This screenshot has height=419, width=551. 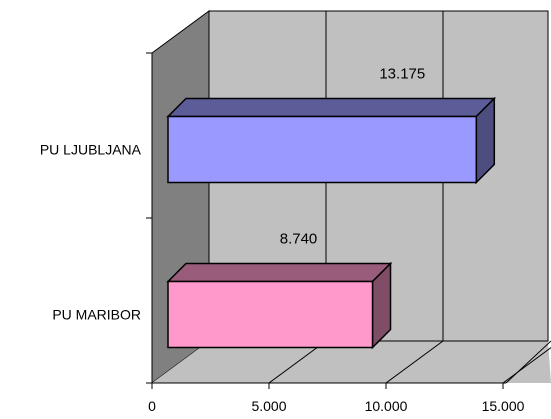 What do you see at coordinates (351, 362) in the screenshot?
I see `floor` at bounding box center [351, 362].